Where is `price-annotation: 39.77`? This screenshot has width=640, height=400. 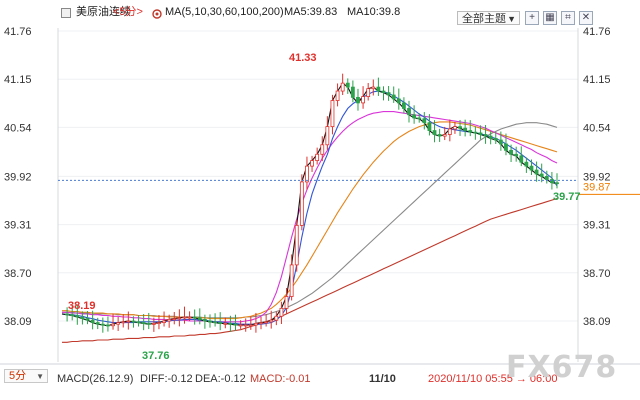 price-annotation: 39.77 is located at coordinates (567, 197).